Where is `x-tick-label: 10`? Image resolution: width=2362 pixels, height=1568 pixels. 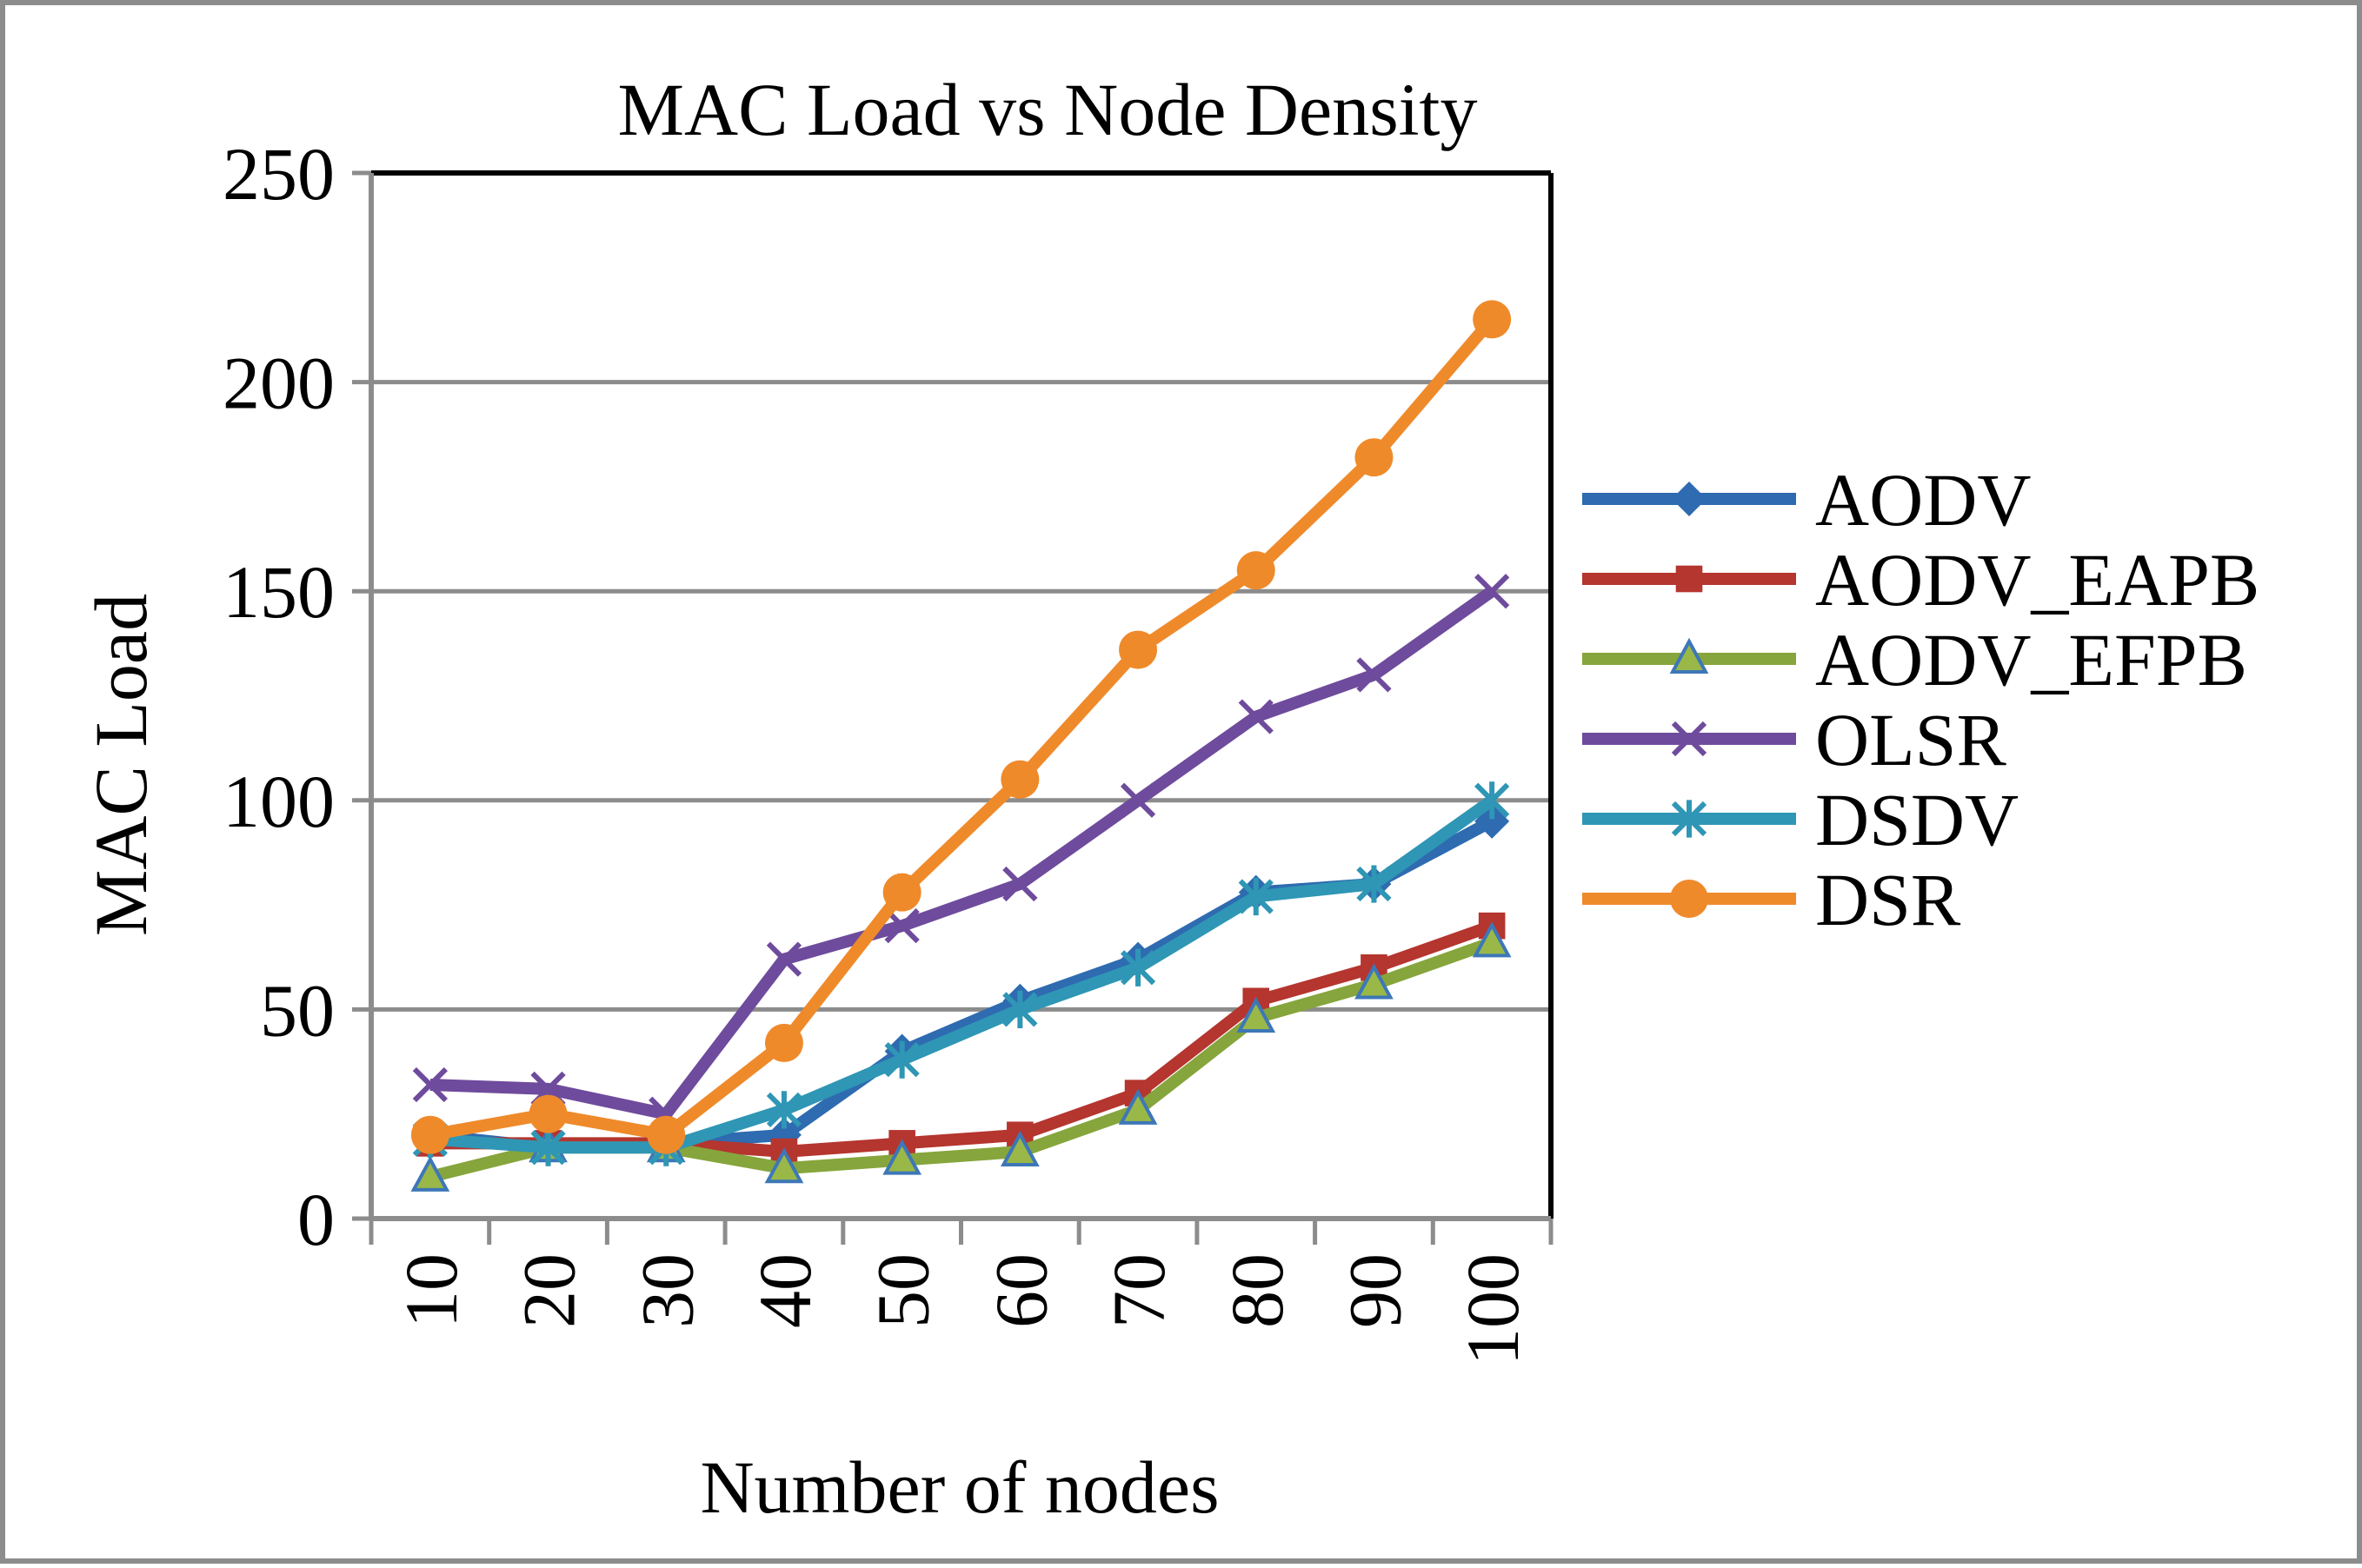 x-tick-label: 10 is located at coordinates (431, 1290).